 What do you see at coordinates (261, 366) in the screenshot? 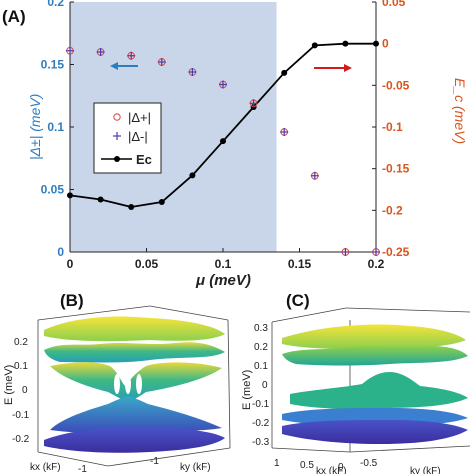
I see `panel-c-ztick: 0.1` at bounding box center [261, 366].